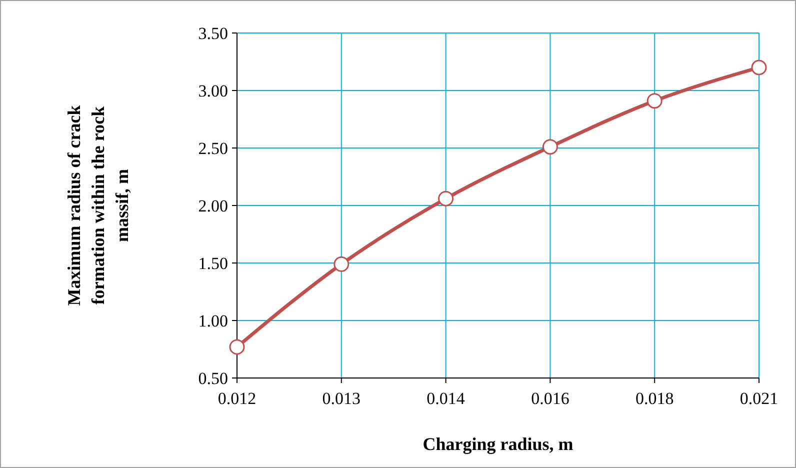 The width and height of the screenshot is (796, 468). Describe the element at coordinates (213, 148) in the screenshot. I see `y-tick-label: 2.50` at that location.